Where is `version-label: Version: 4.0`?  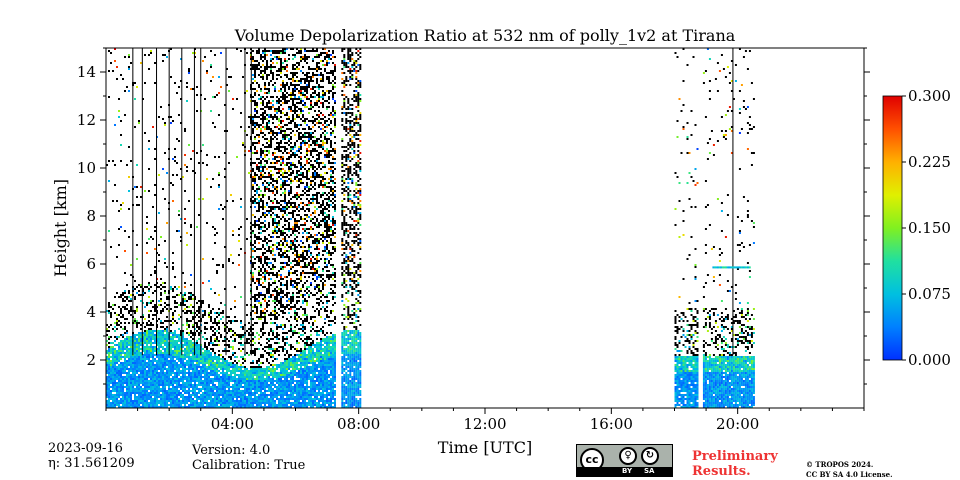
version-label: Version: 4.0 is located at coordinates (231, 450).